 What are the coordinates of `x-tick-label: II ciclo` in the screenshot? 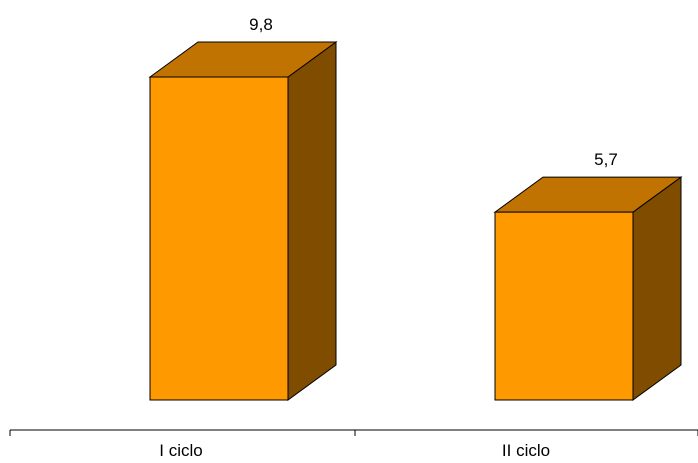 It's located at (526, 450).